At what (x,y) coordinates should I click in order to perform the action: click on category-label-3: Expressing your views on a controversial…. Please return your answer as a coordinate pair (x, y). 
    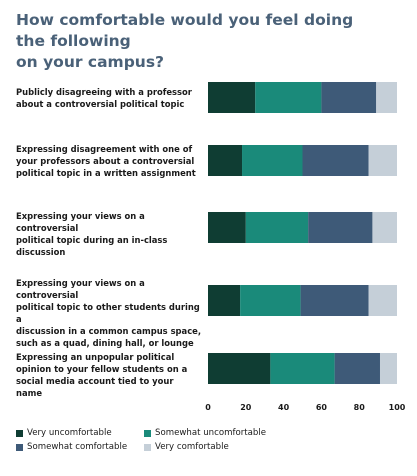
    Looking at the image, I should click on (109, 234).